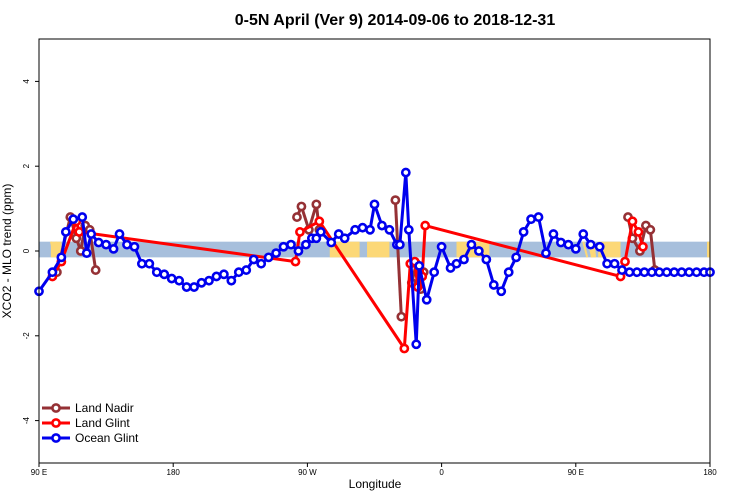 This screenshot has height=500, width=750. Describe the element at coordinates (104, 408) in the screenshot. I see `legend-label: Land Nadir` at that location.